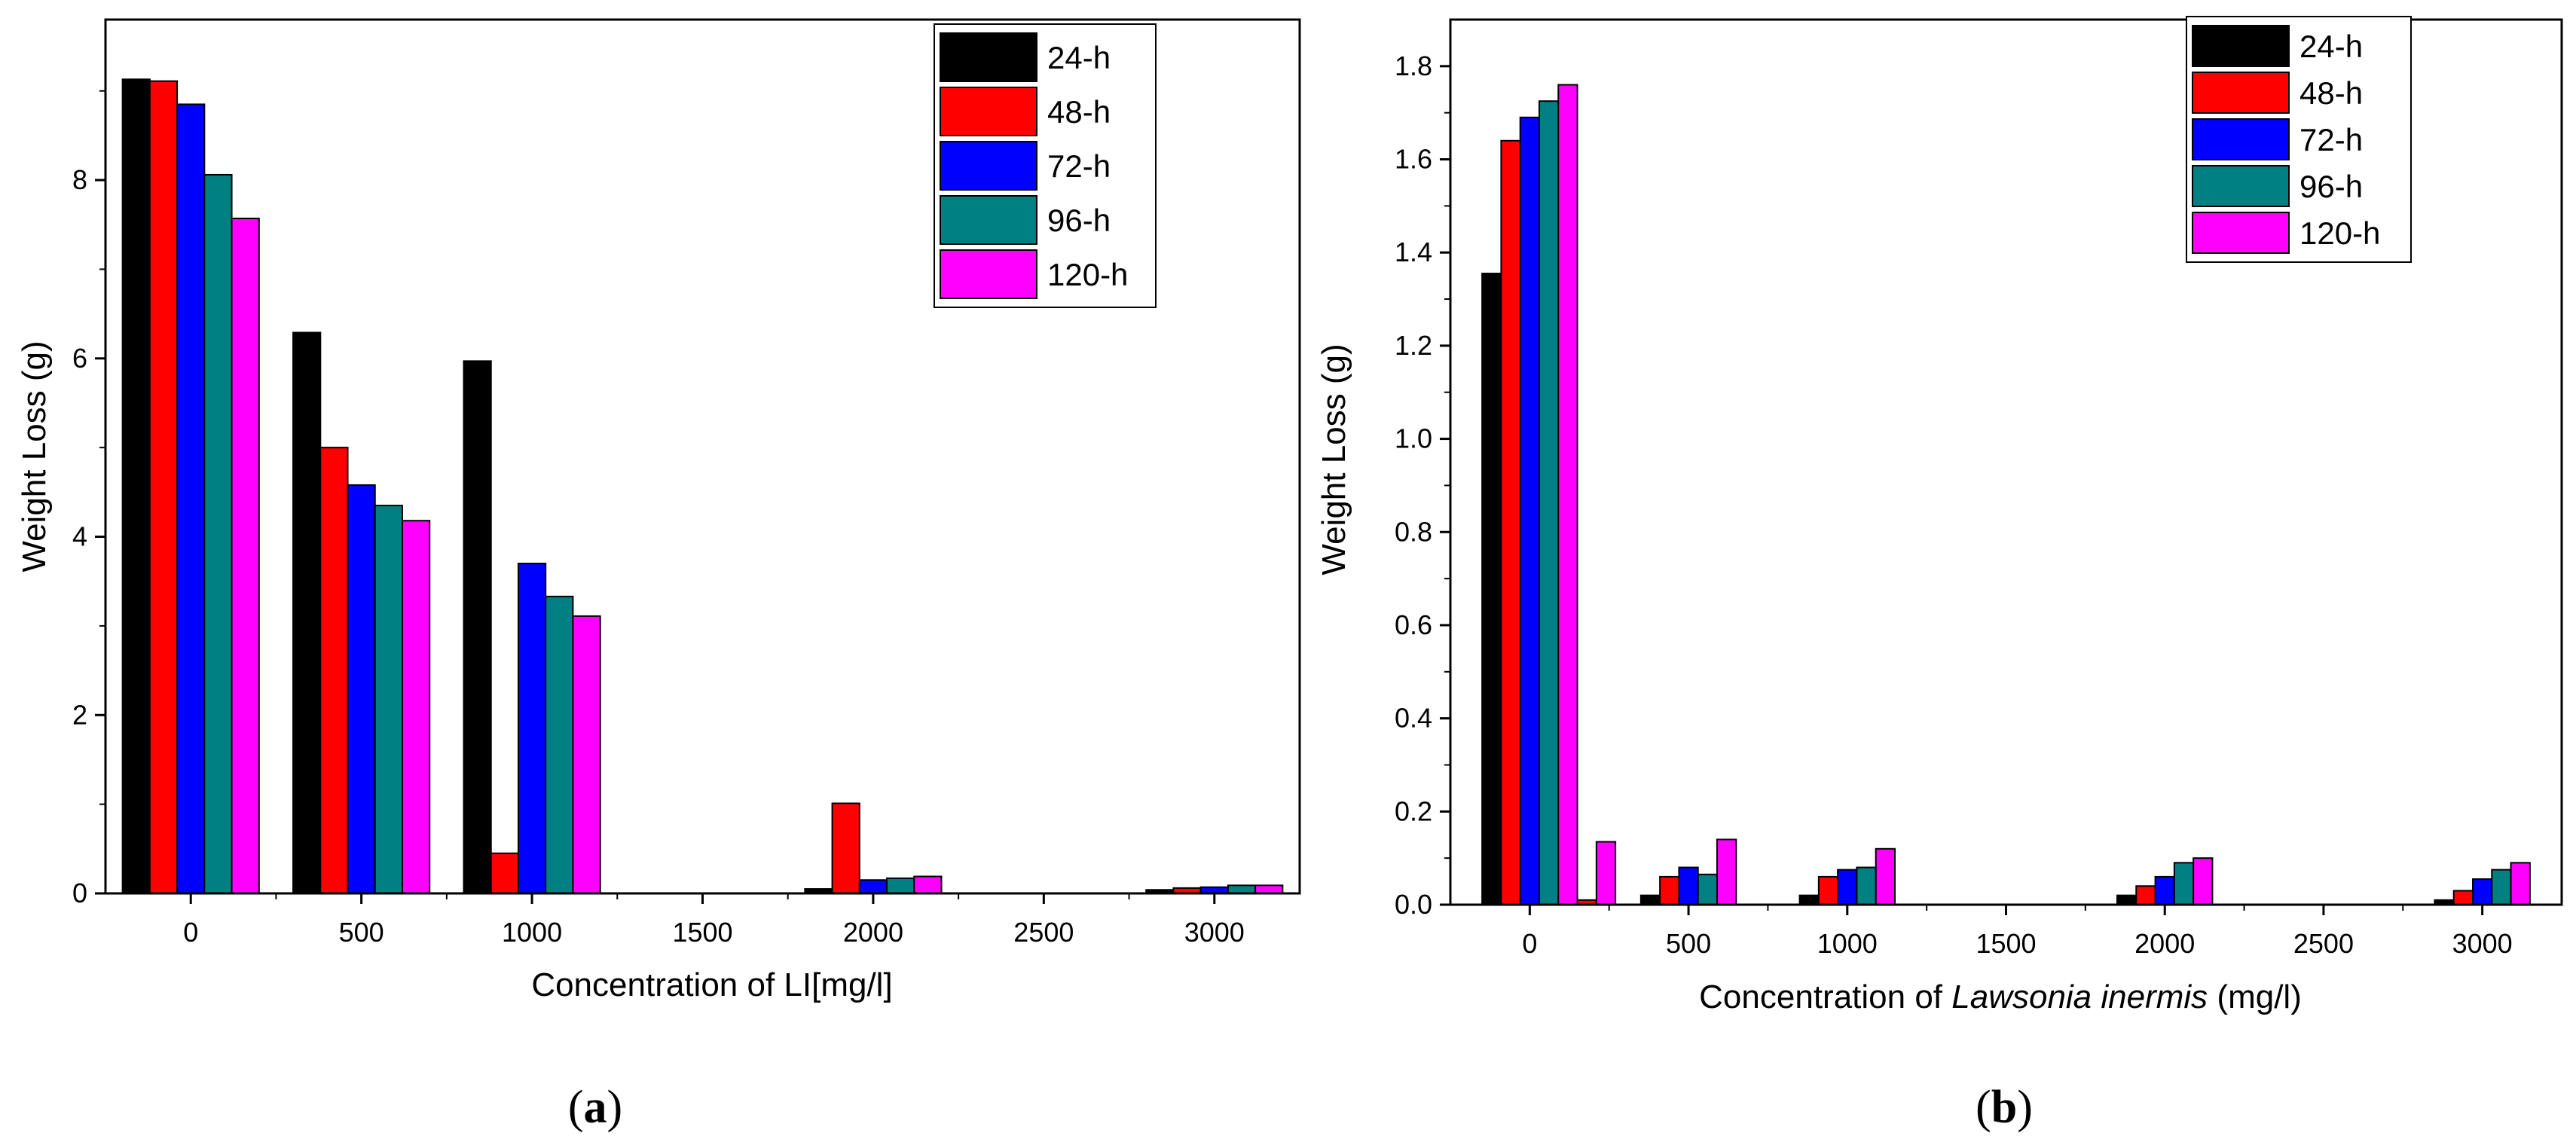  Describe the element at coordinates (1413, 438) in the screenshot. I see `chart-b-y-tick-label: 1.0` at that location.